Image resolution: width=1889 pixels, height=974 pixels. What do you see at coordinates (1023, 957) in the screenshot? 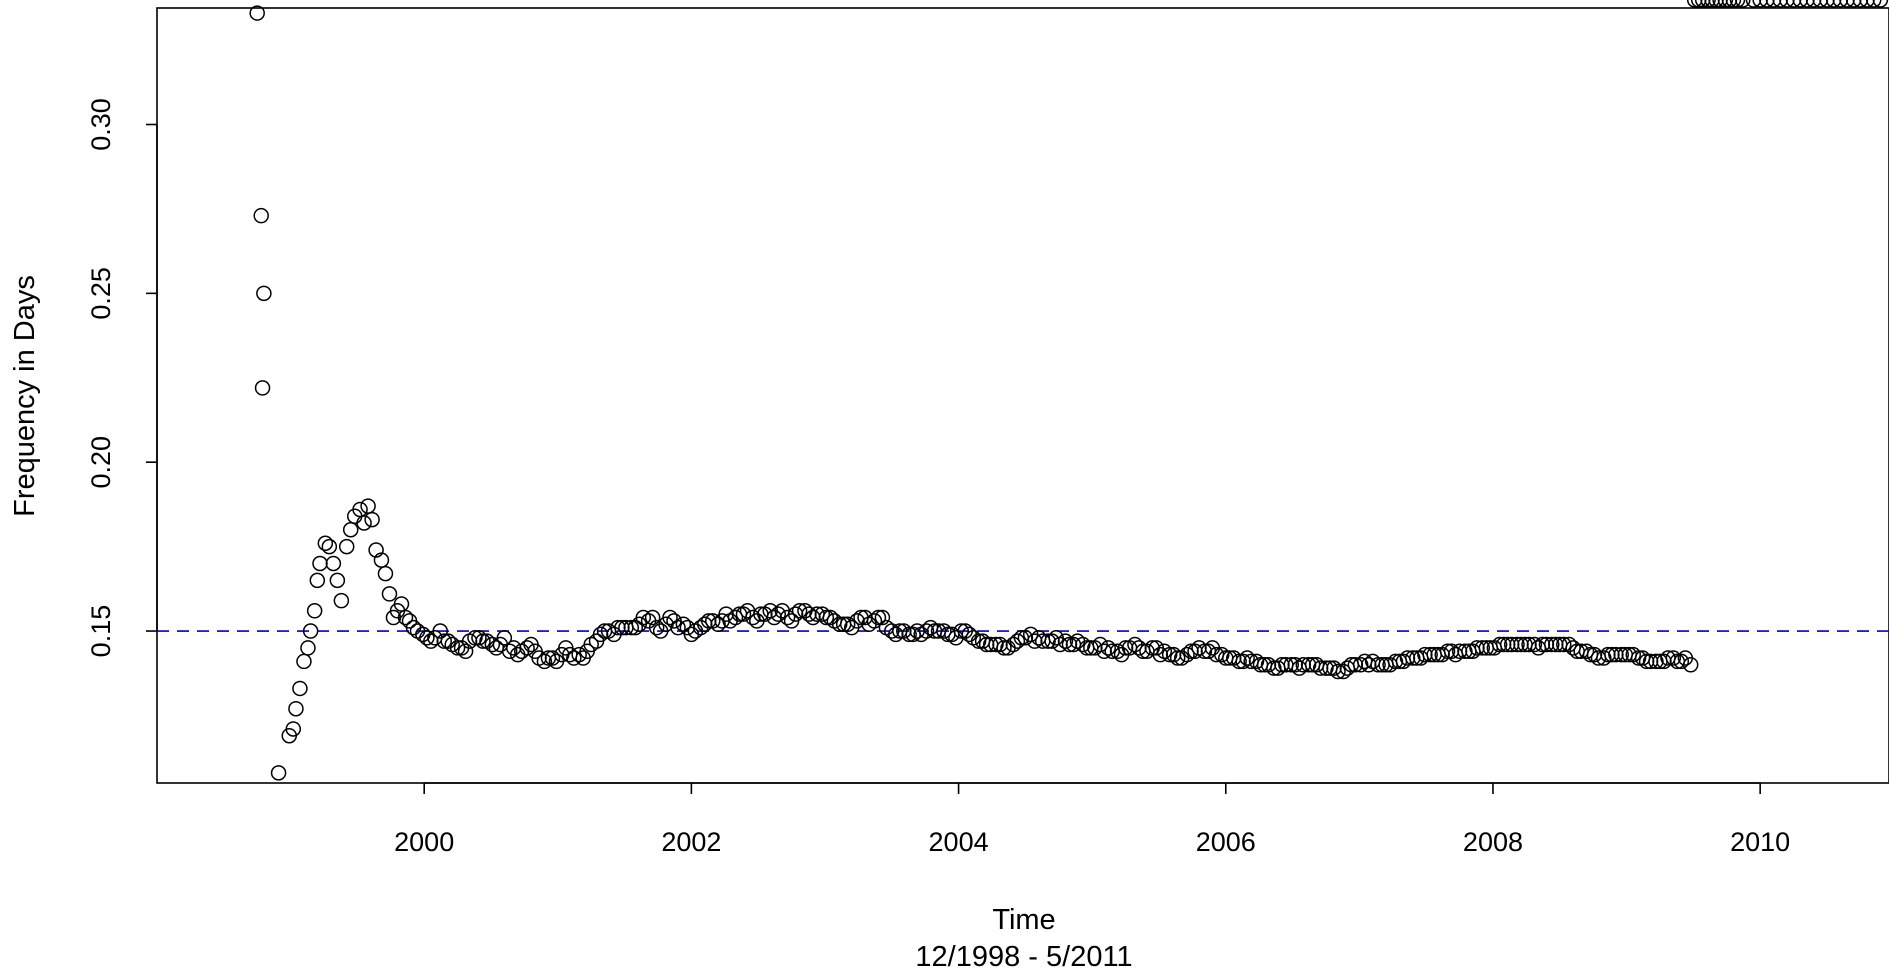
I see `chart-subtitle: 12/1998 - 5/2011` at bounding box center [1023, 957].